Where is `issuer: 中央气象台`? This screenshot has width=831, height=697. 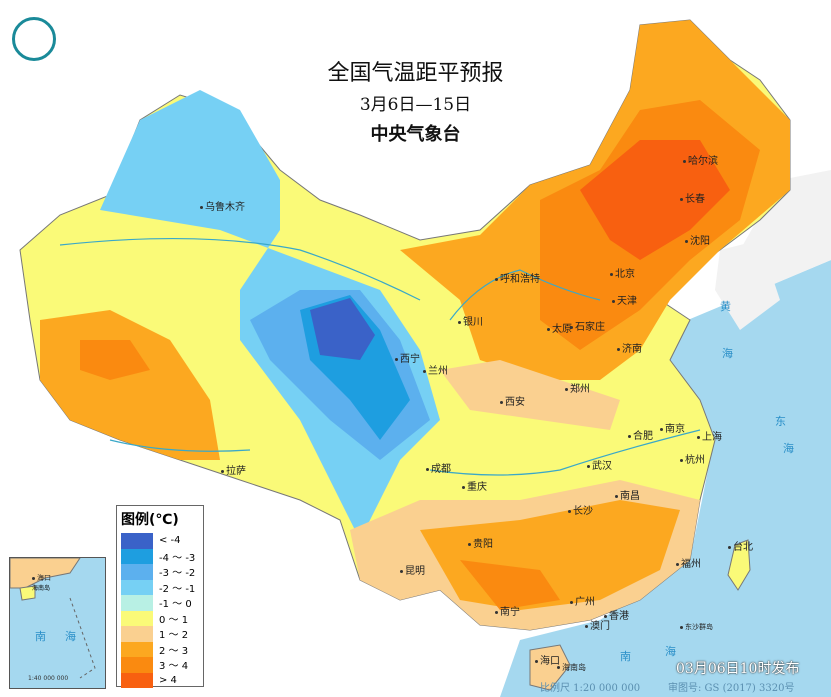 issuer: 中央气象台 is located at coordinates (415, 134).